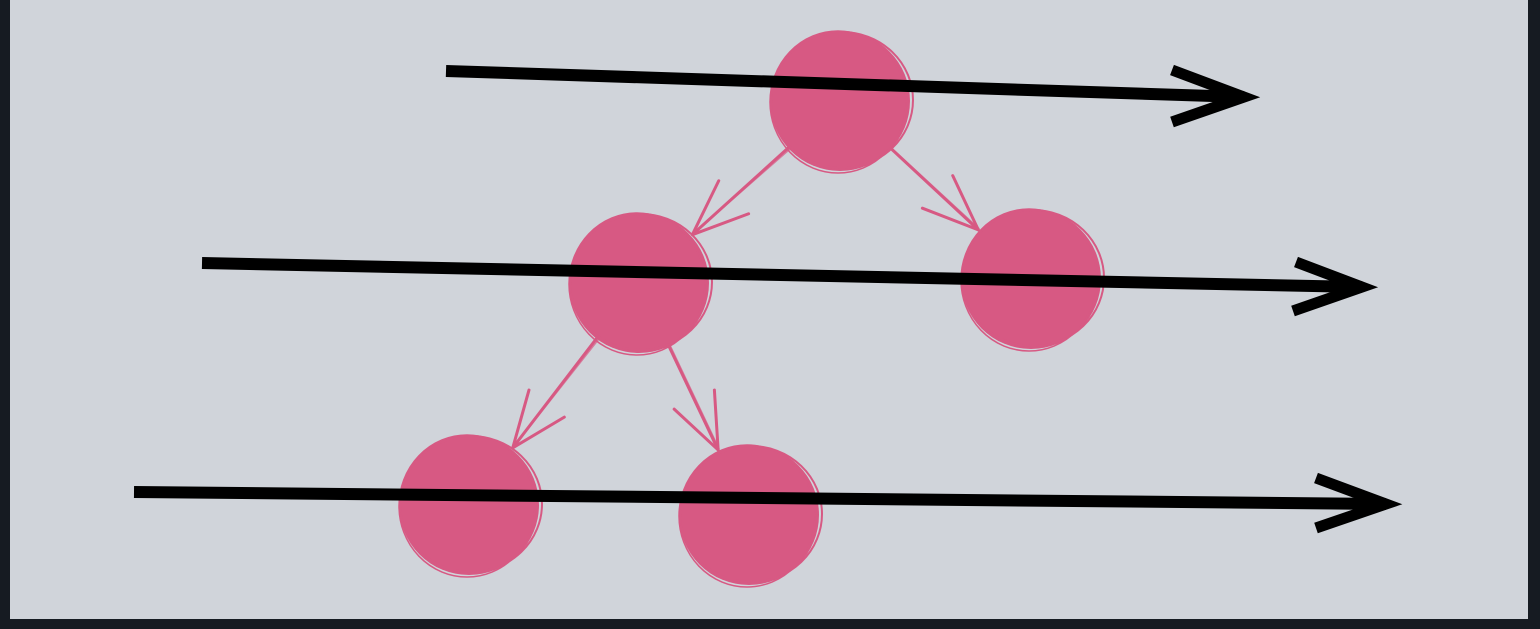  What do you see at coordinates (470, 506) in the screenshot?
I see `tree-node-left-left` at bounding box center [470, 506].